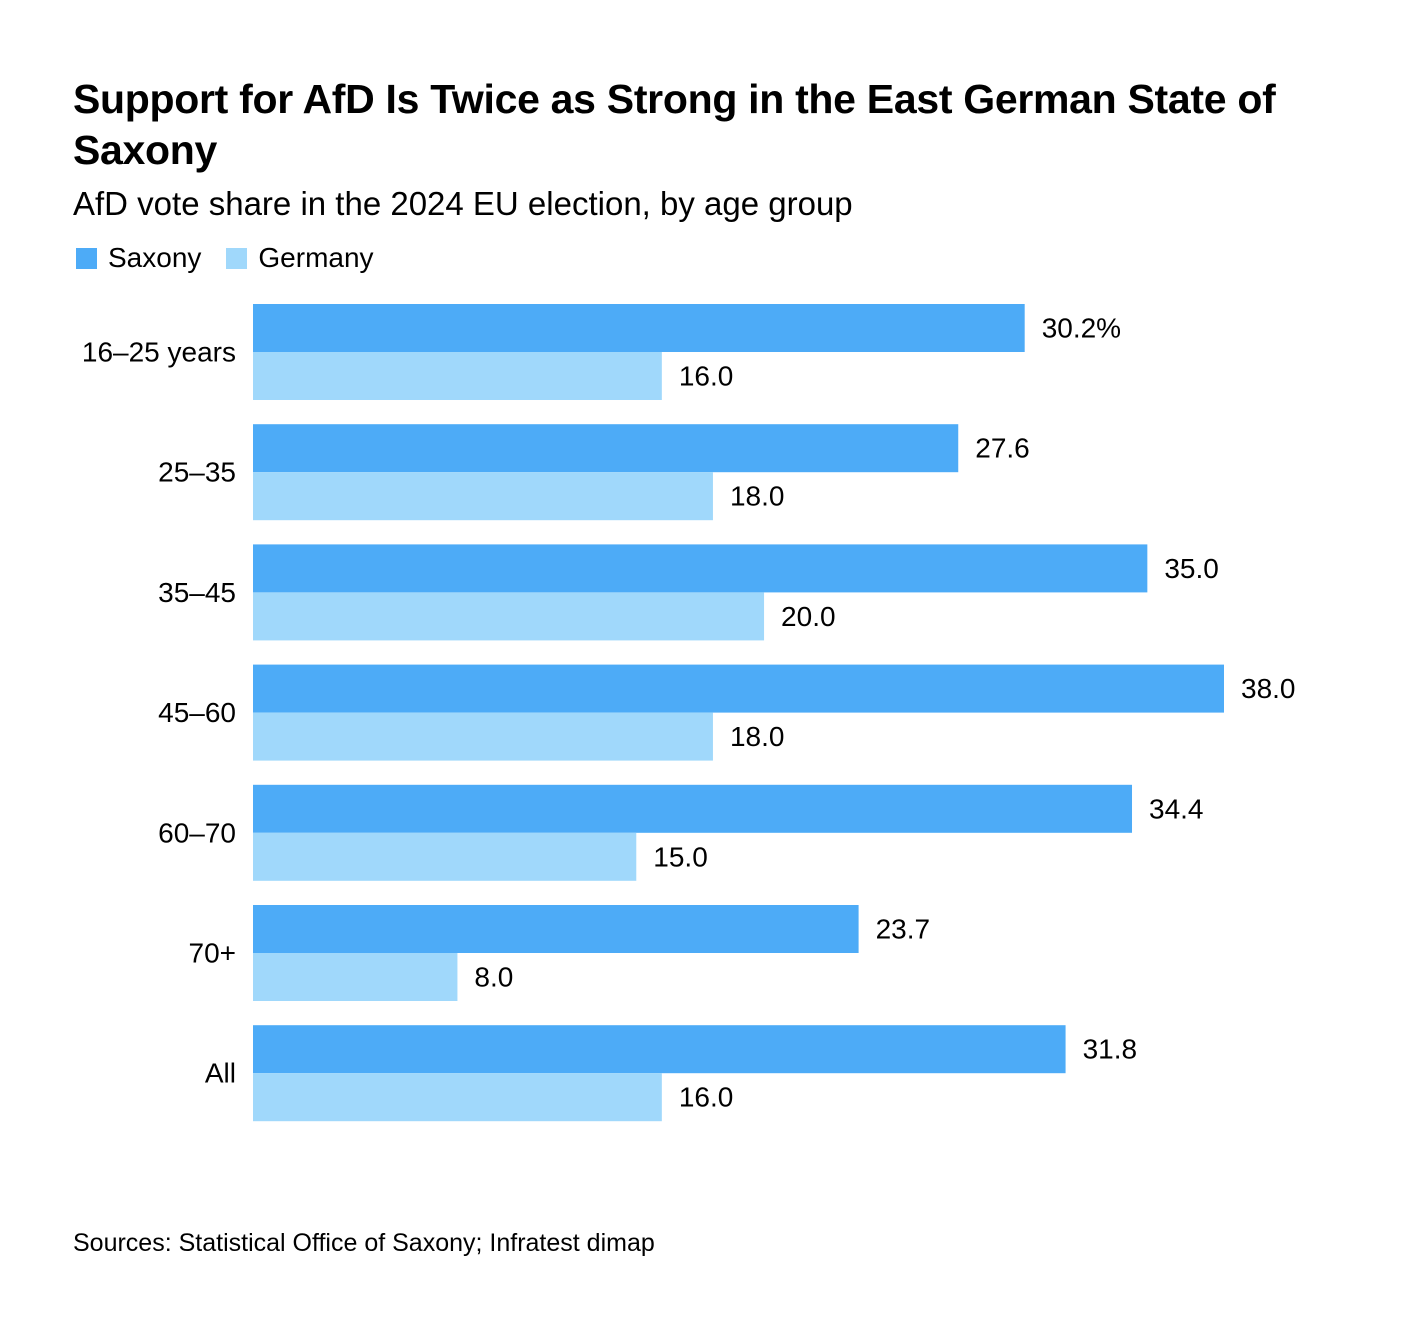 This screenshot has height=1325, width=1420. What do you see at coordinates (1191, 568) in the screenshot?
I see `value-label-saxony-35-45: 35.0` at bounding box center [1191, 568].